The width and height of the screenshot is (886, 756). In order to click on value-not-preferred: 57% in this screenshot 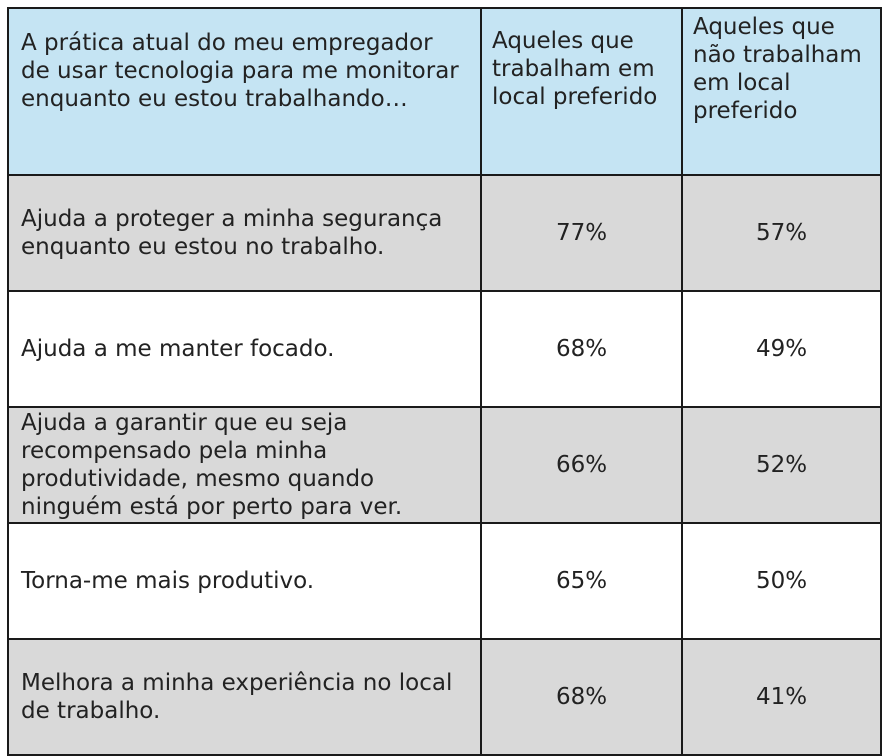, I will do `click(781, 233)`.